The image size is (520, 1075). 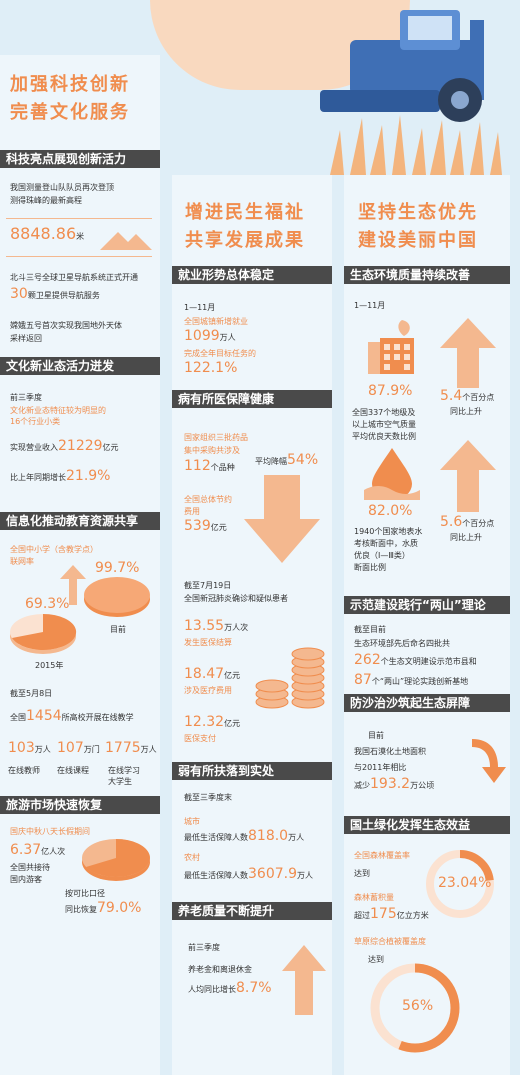 I want to click on pension-growth: 人均同比增长8.7%, so click(x=230, y=988).